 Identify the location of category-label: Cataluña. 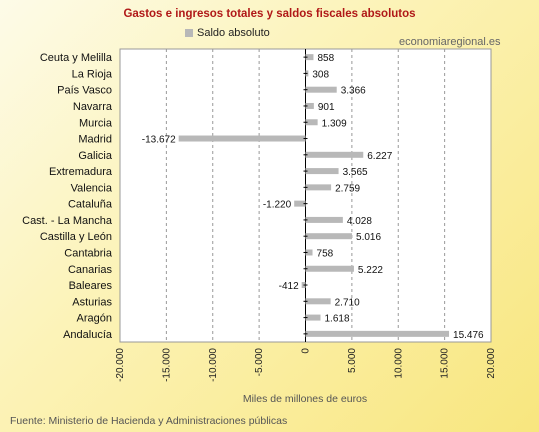
(90, 205).